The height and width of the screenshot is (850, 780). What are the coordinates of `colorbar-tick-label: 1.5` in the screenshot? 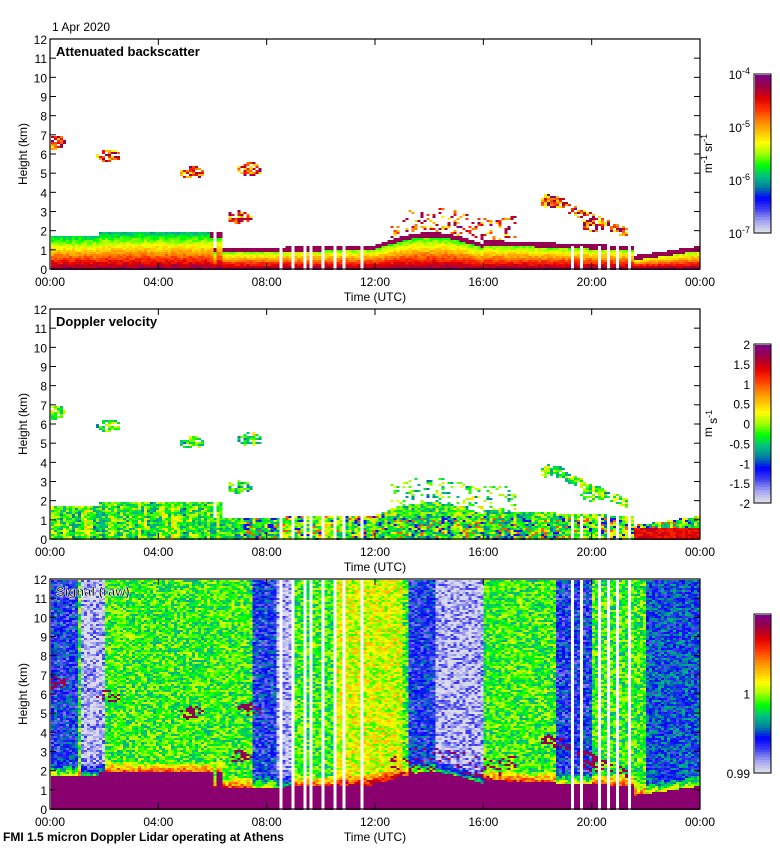 It's located at (741, 365).